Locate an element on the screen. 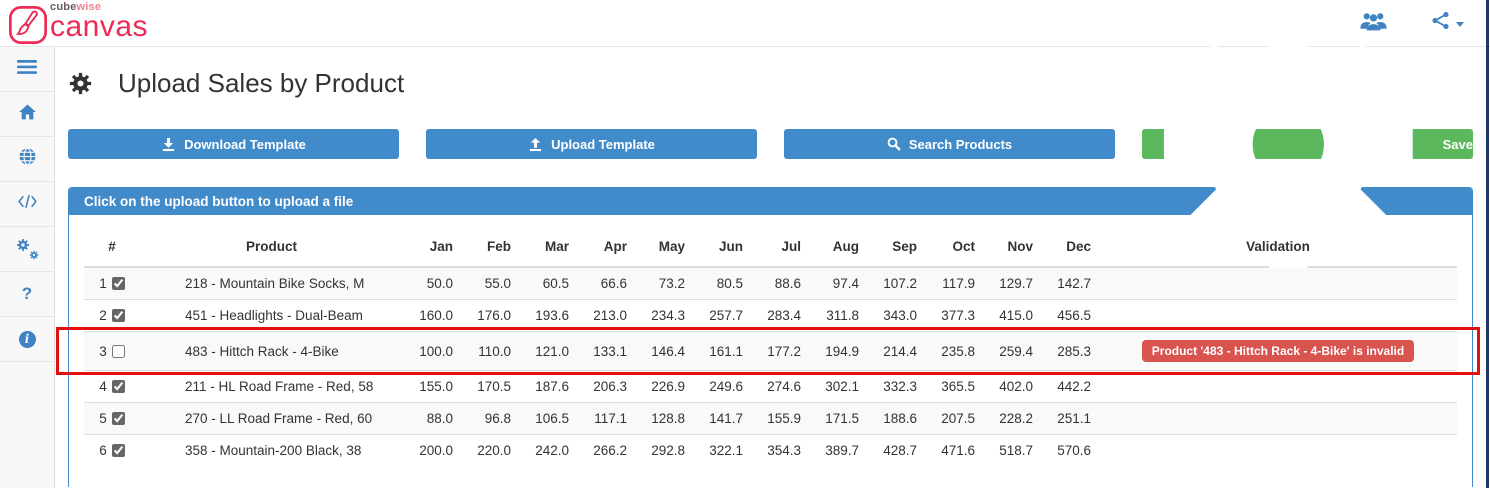  value-cell: 97.4 is located at coordinates (838, 283).